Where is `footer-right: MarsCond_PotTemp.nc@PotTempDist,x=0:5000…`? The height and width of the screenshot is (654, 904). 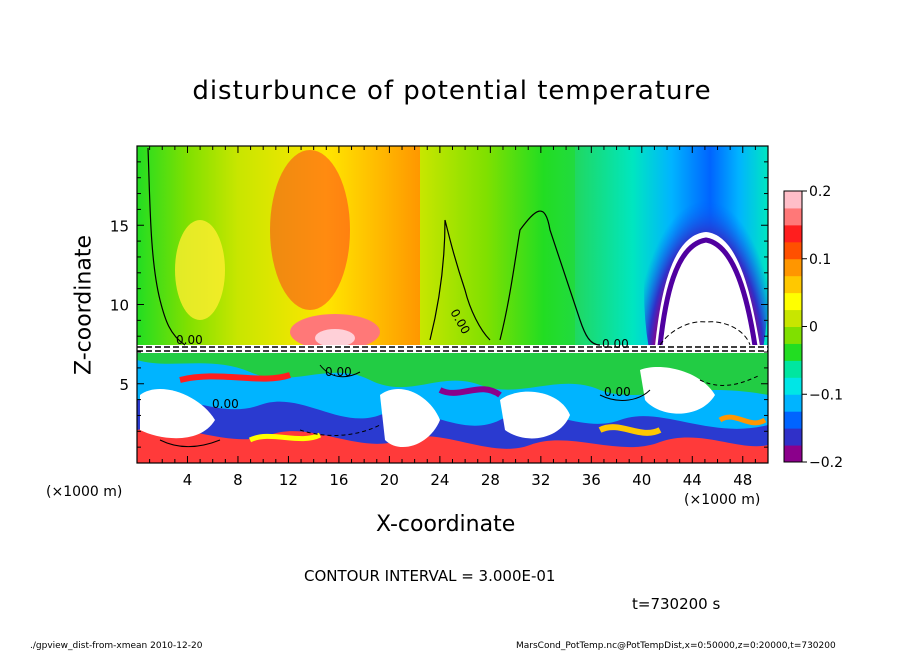 footer-right: MarsCond_PotTemp.nc@PotTempDist,x=0:5000… is located at coordinates (676, 646).